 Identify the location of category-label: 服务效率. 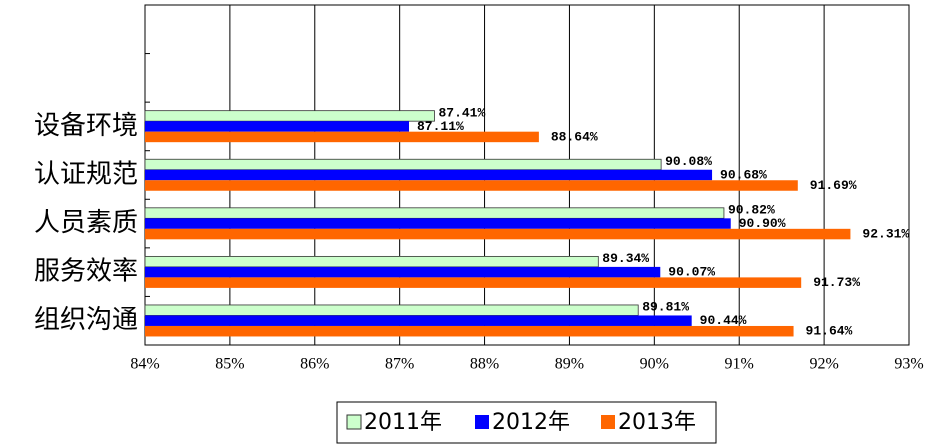
(86, 272).